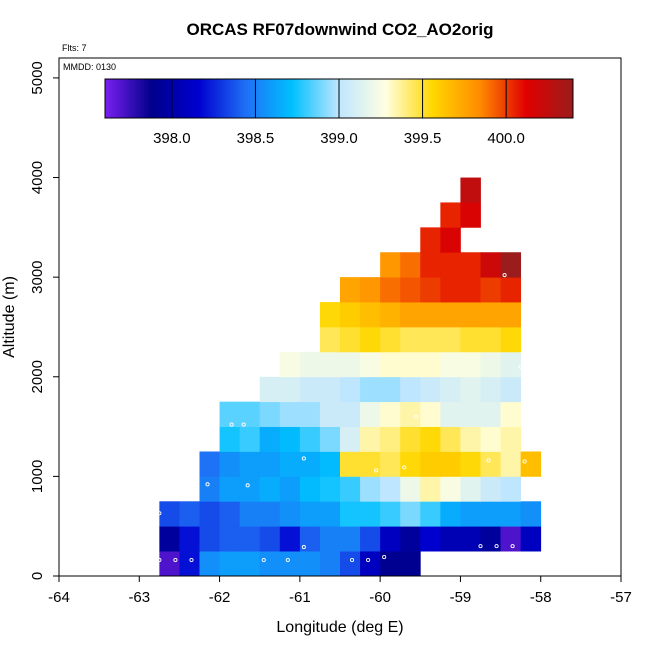 The height and width of the screenshot is (650, 650). What do you see at coordinates (220, 597) in the screenshot?
I see `x-tick-label: -62` at bounding box center [220, 597].